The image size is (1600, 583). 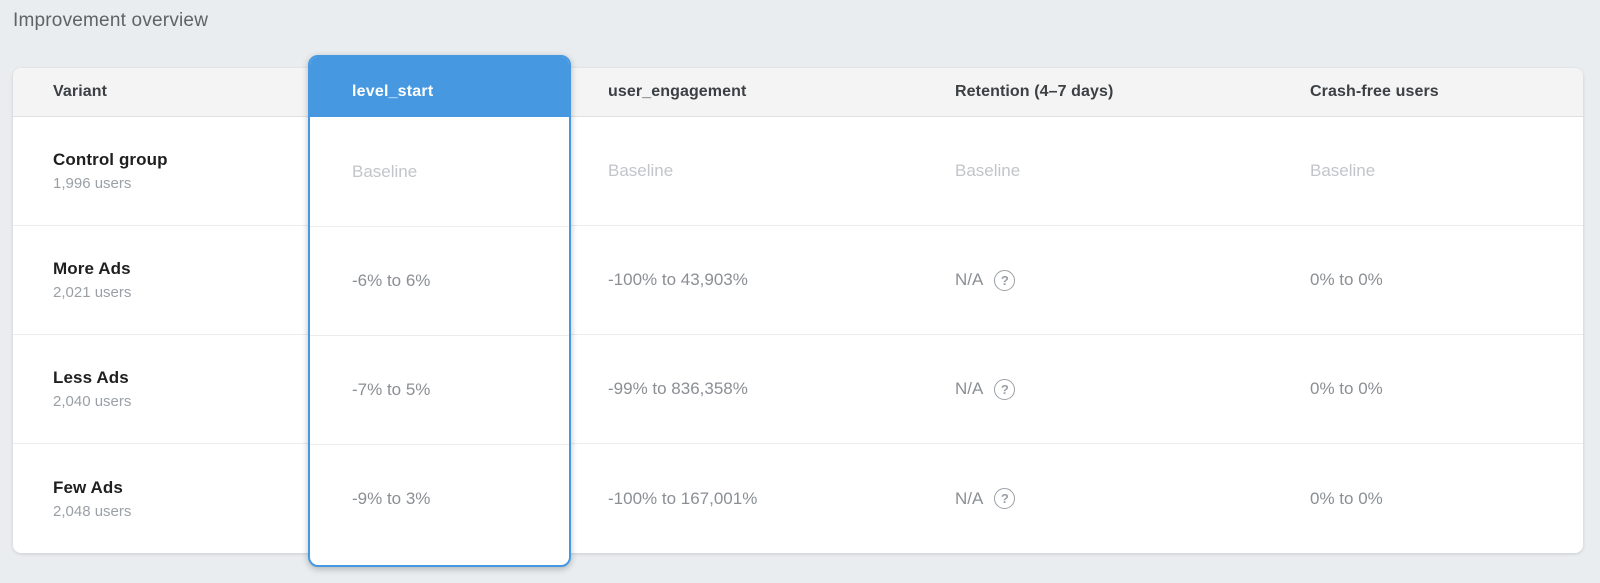 I want to click on user-engagement-cell: -100% to 167,001%, so click(x=683, y=498).